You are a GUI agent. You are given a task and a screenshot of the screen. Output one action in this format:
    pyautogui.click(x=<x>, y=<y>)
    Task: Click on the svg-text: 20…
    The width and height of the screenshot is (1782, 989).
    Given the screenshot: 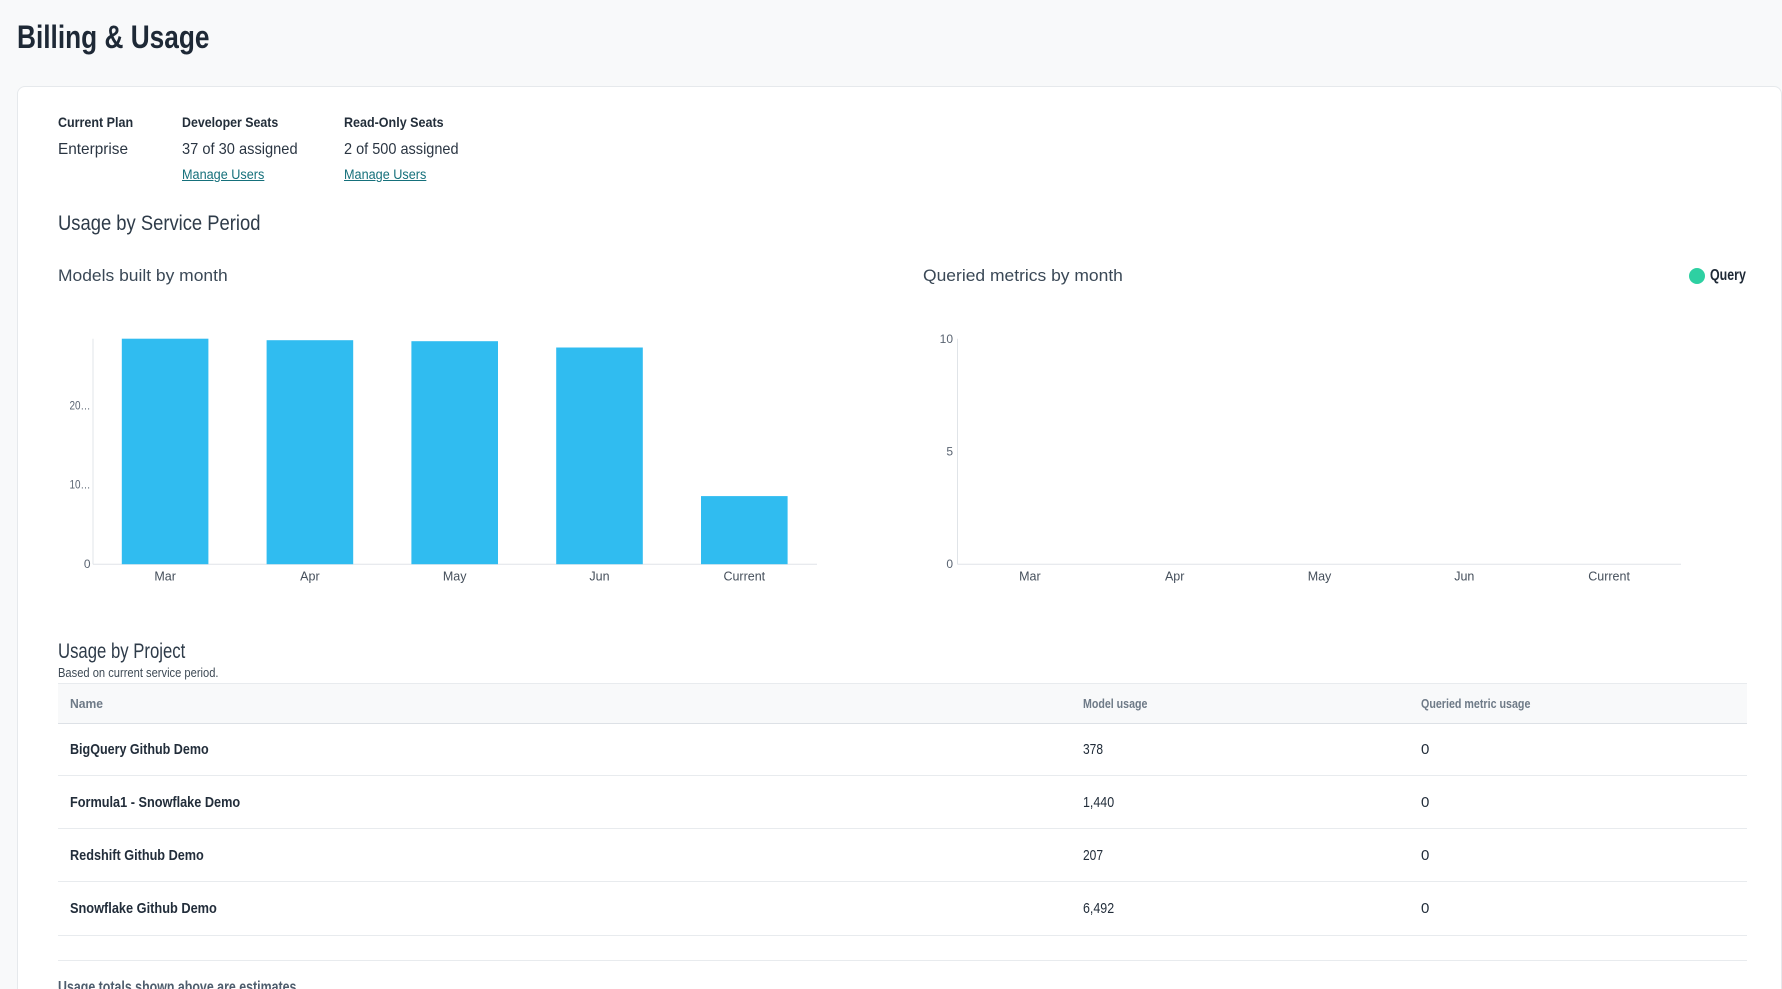 What is the action you would take?
    pyautogui.click(x=80, y=406)
    